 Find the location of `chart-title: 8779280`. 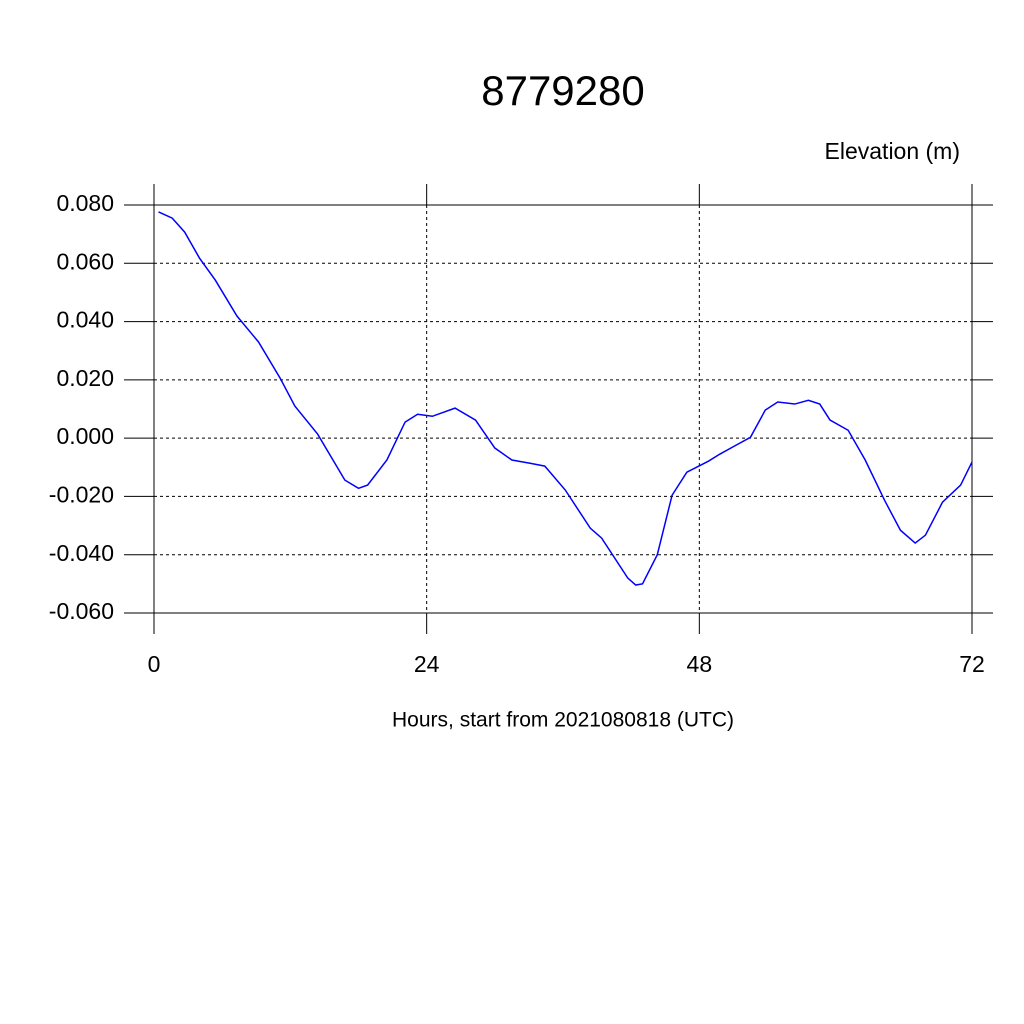

chart-title: 8779280 is located at coordinates (563, 90).